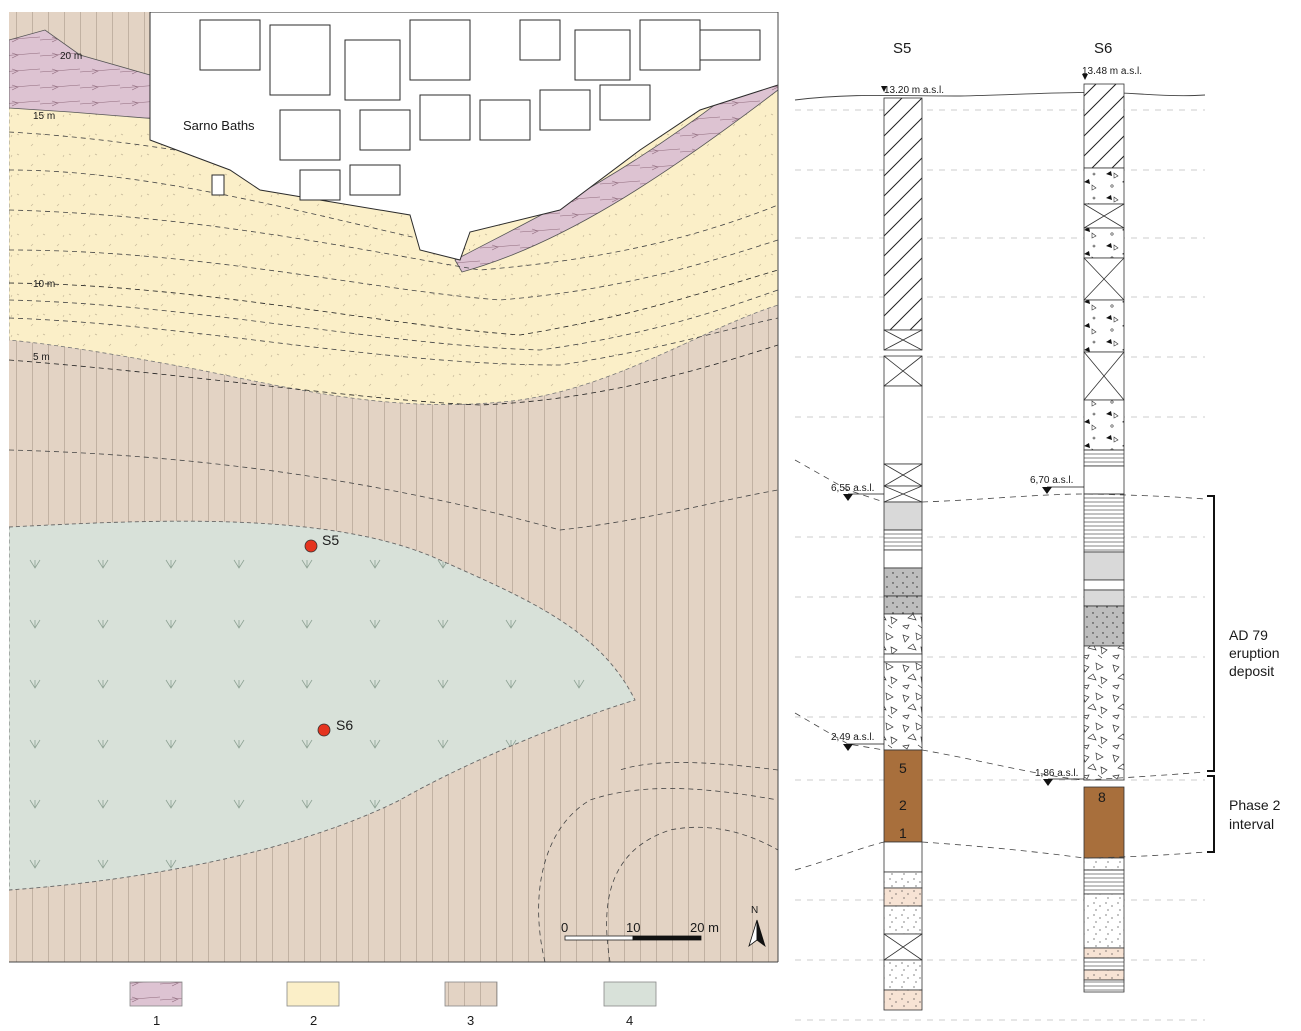 The width and height of the screenshot is (1301, 1031). I want to click on contour-labels: 20 m 15 m 10 m 5 m, so click(57, 207).